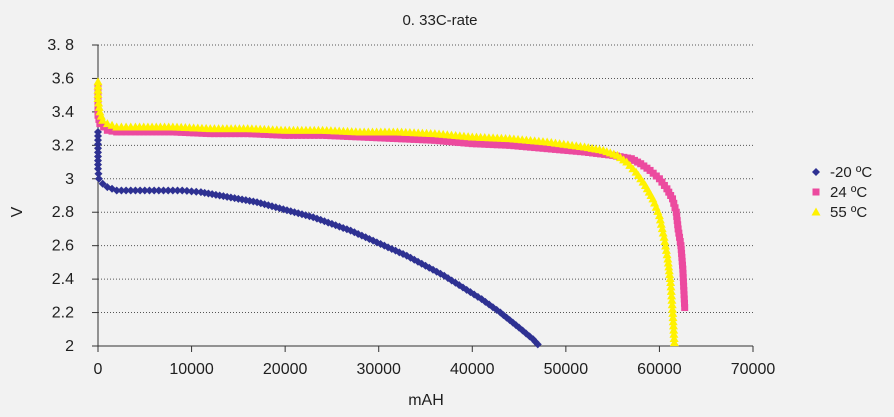  What do you see at coordinates (378, 369) in the screenshot?
I see `x-tick-label: 30000` at bounding box center [378, 369].